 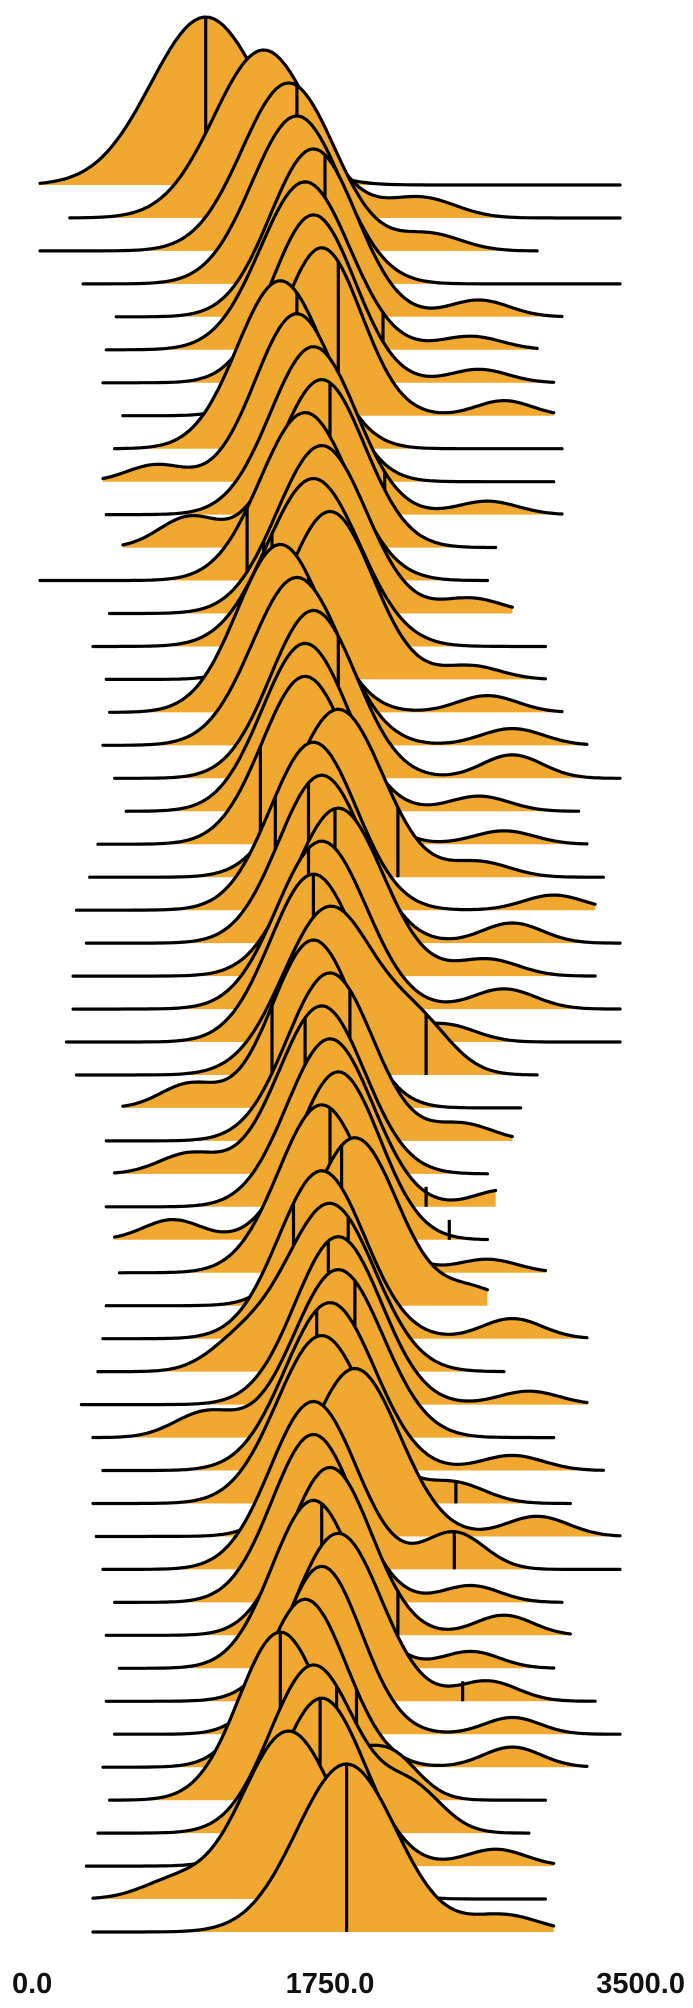 I want to click on x-tick-label-min: 0.0, so click(x=32, y=1984).